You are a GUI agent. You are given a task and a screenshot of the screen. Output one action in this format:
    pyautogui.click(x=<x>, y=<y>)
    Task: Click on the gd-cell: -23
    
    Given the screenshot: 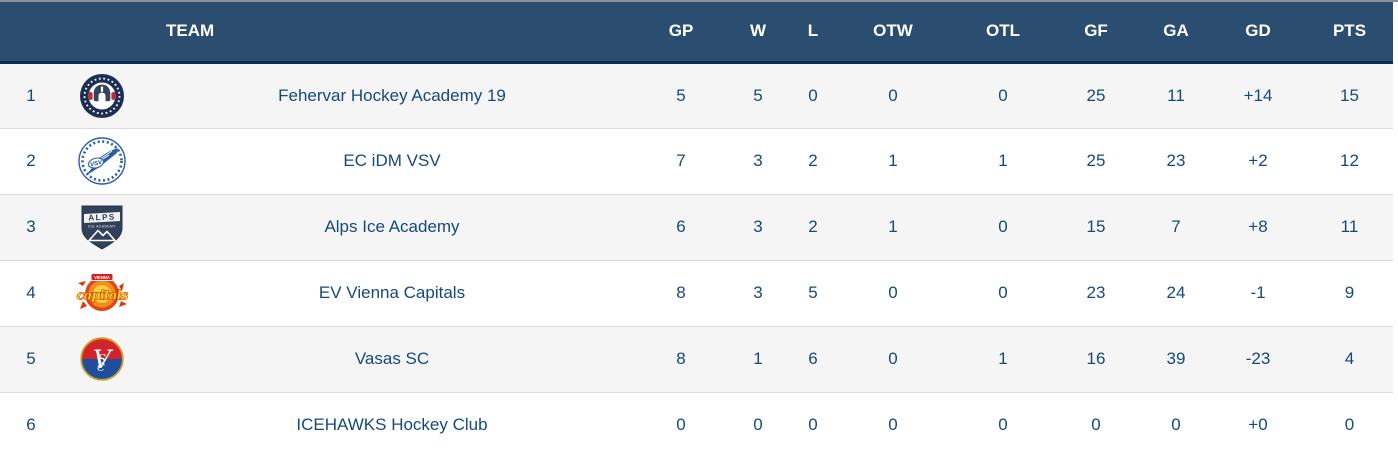 What is the action you would take?
    pyautogui.click(x=1258, y=358)
    